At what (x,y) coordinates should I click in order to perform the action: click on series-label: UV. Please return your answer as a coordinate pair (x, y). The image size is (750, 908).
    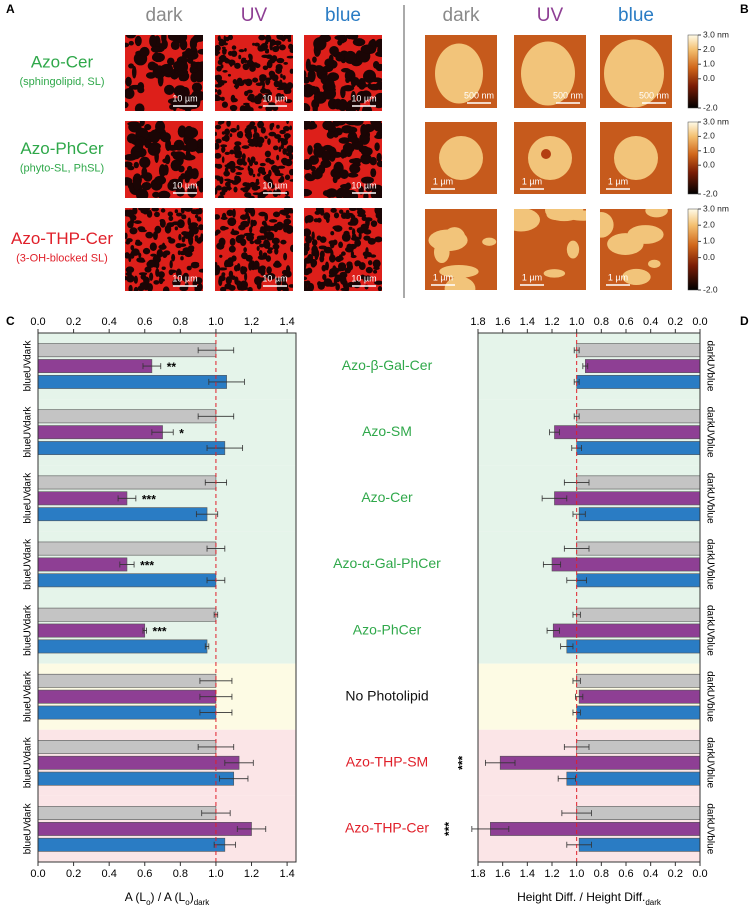
    Looking at the image, I should click on (28, 432).